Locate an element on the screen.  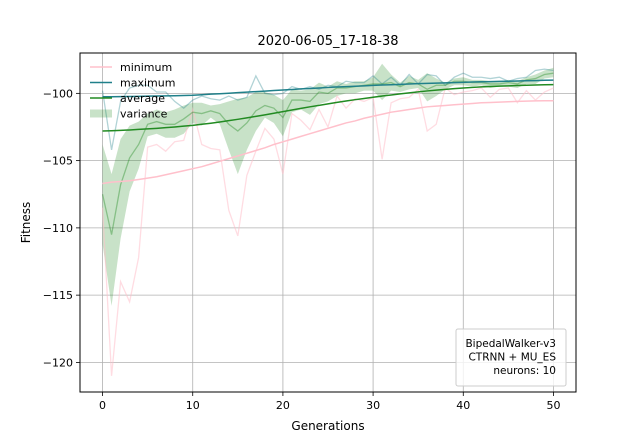
y-tick-label: −115 is located at coordinates (58, 295).